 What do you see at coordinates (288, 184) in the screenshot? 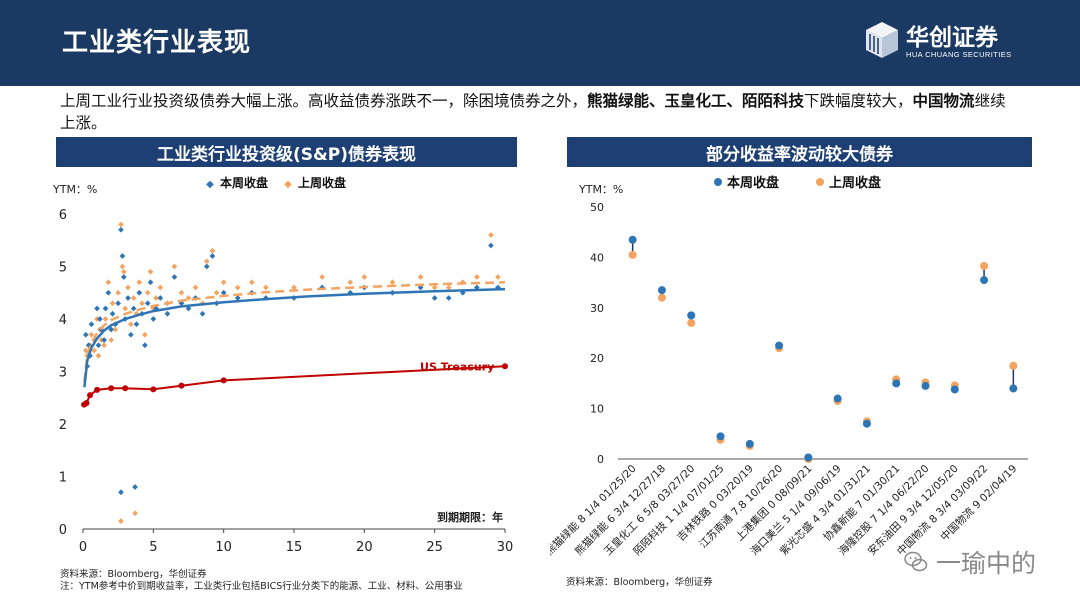
I see `legend-marker-last: ◆` at bounding box center [288, 184].